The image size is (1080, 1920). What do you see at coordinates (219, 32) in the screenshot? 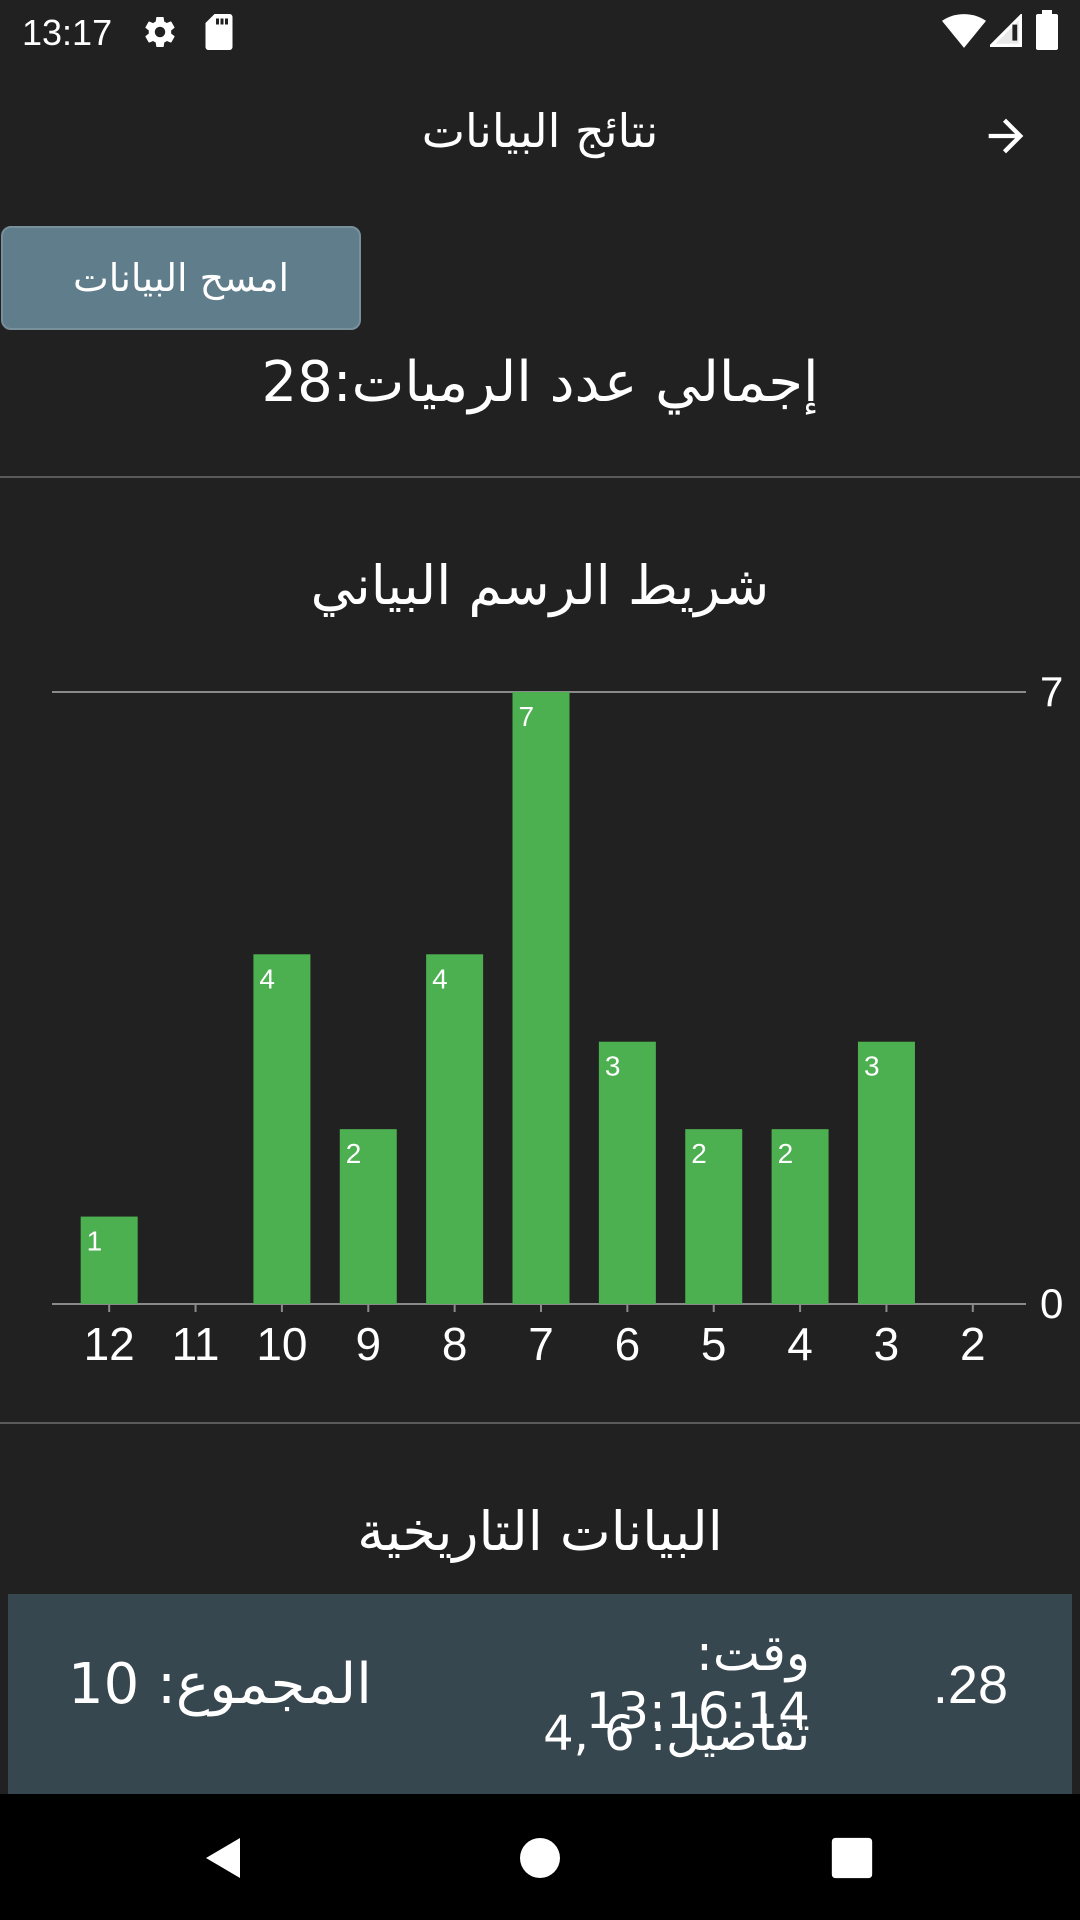
I see `sd-card-icon` at bounding box center [219, 32].